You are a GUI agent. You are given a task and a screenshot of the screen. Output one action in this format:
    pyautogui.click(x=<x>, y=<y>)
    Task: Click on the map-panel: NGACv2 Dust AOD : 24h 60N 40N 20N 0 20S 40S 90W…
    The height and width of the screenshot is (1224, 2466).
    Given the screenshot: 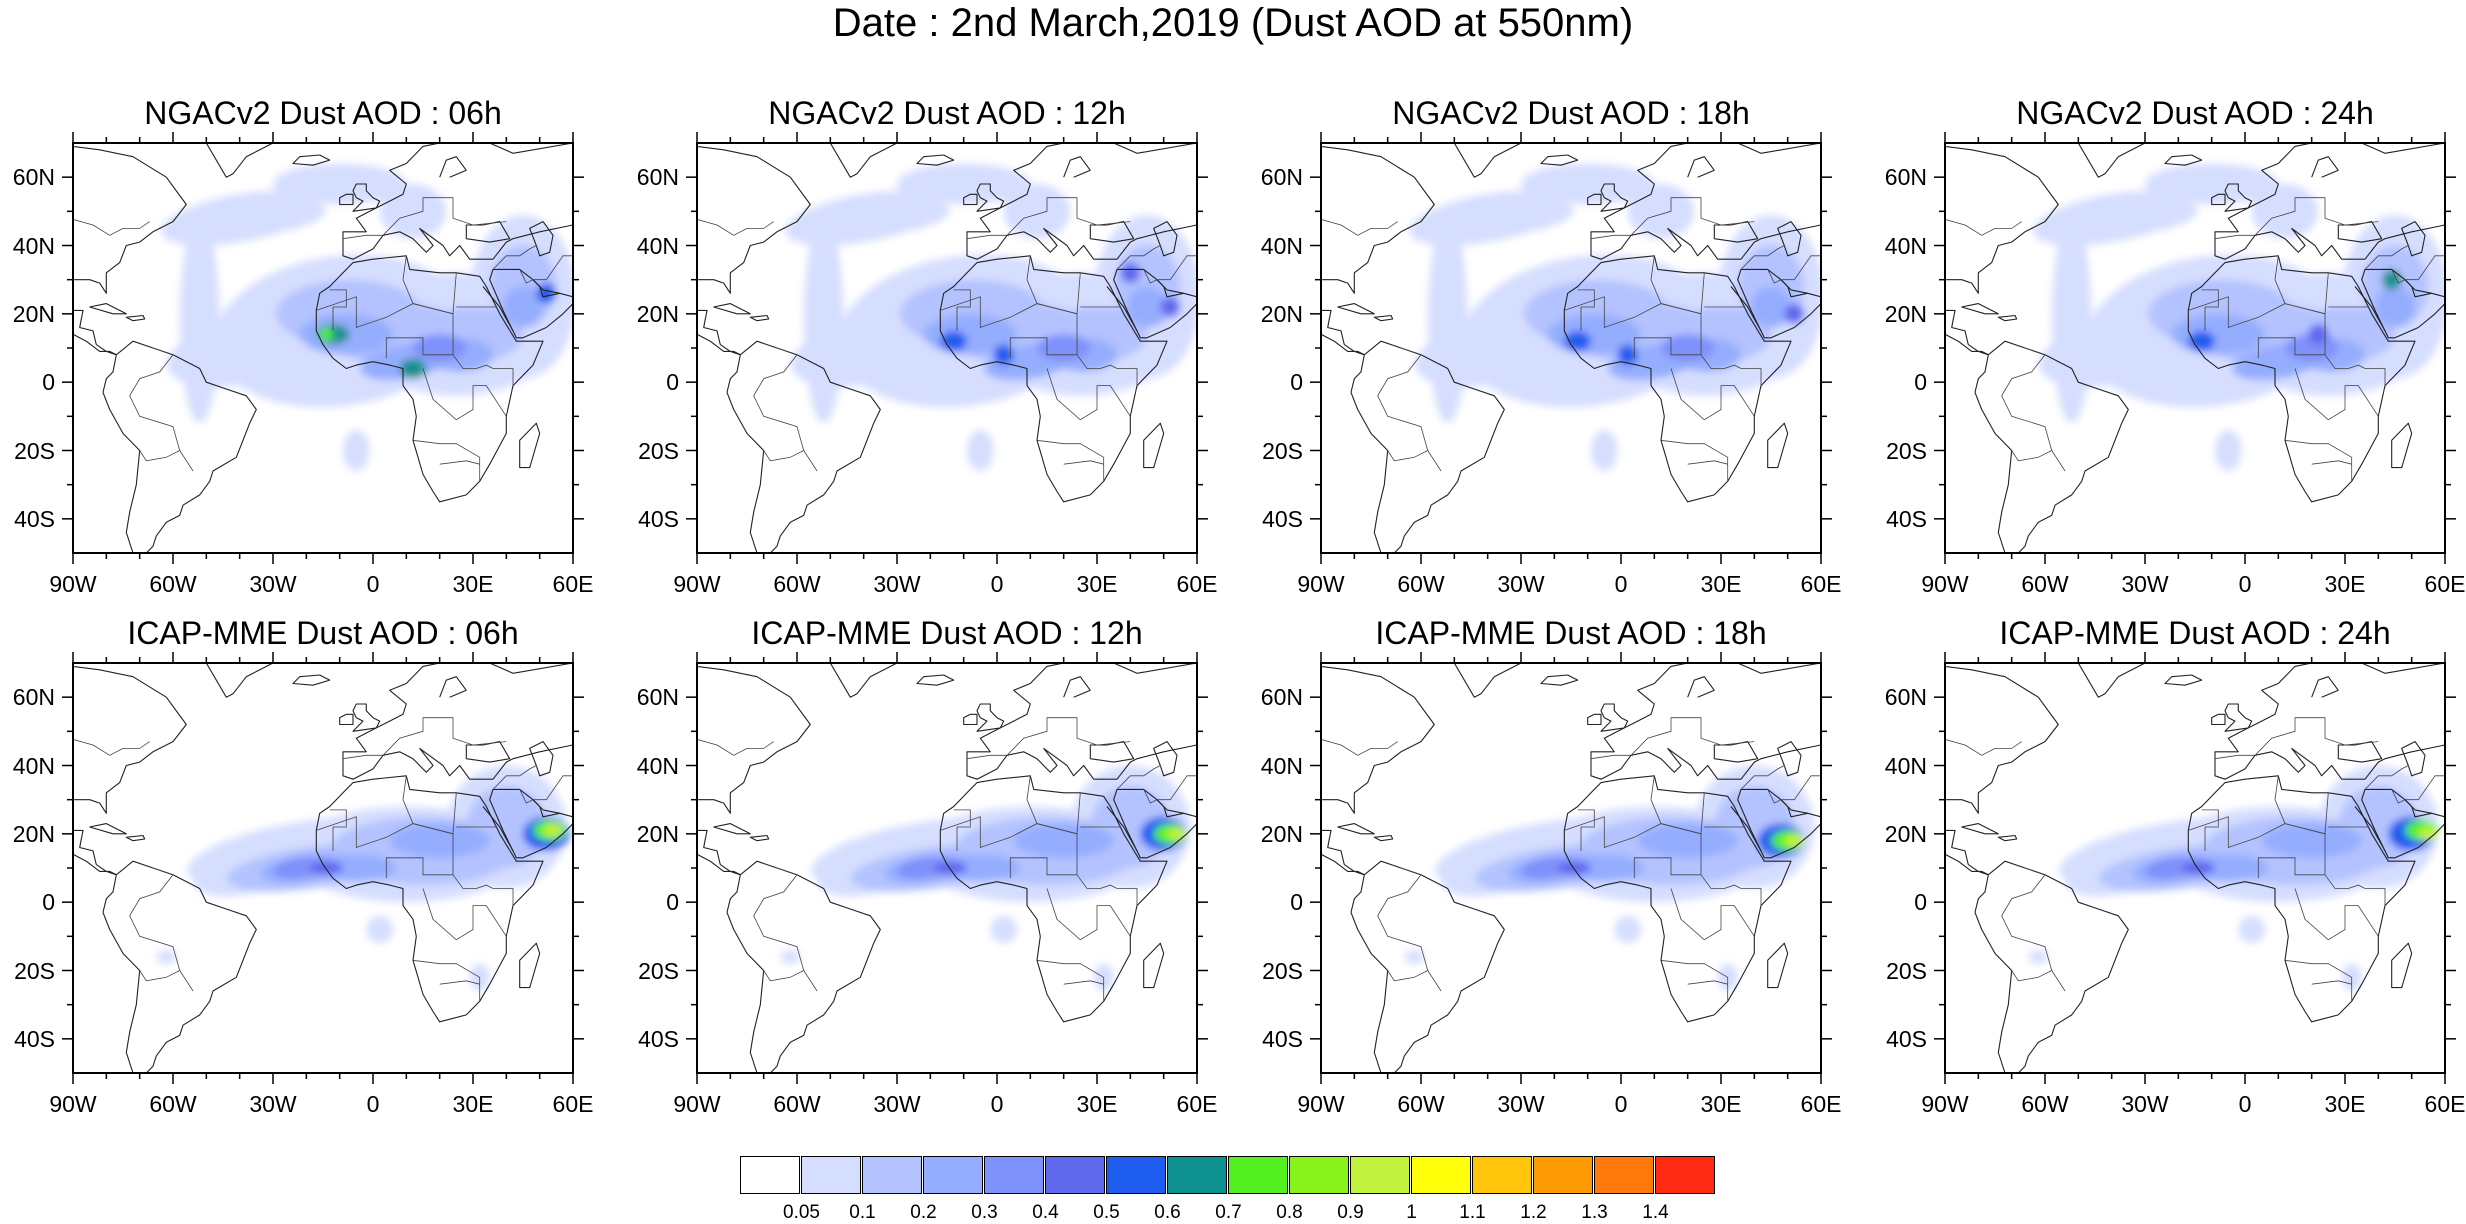 What is the action you would take?
    pyautogui.click(x=2175, y=346)
    